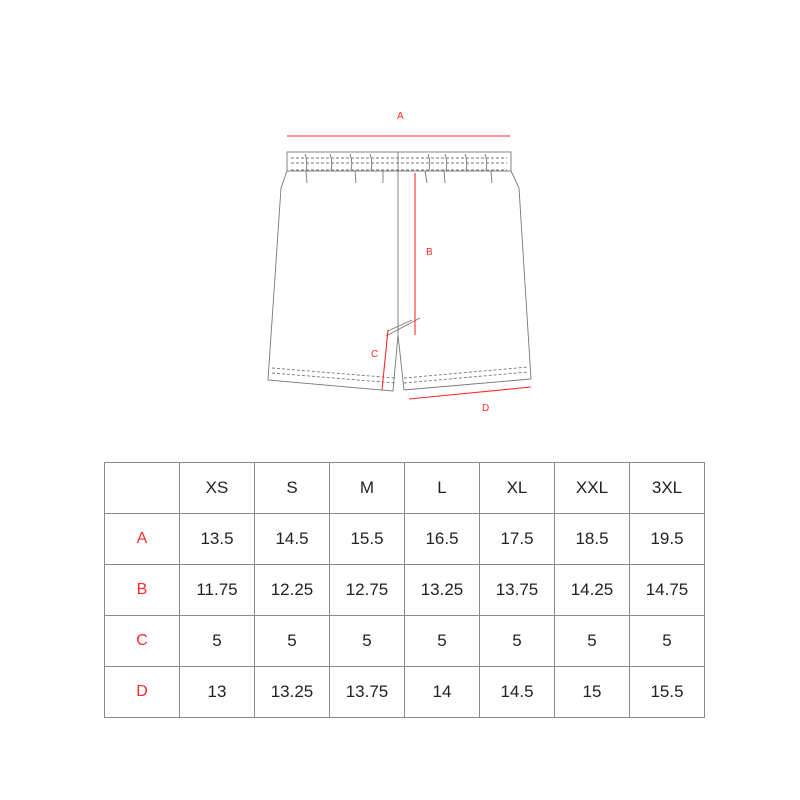 The width and height of the screenshot is (800, 800). I want to click on header-cell, so click(142, 488).